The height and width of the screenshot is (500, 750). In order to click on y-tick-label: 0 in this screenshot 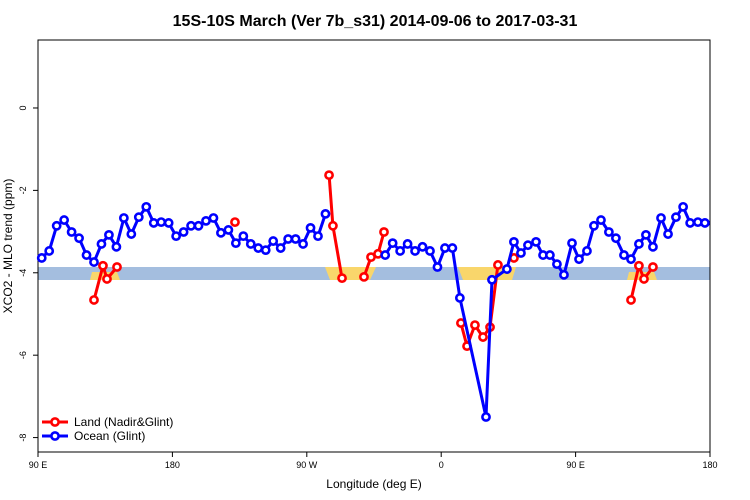, I will do `click(23, 107)`.